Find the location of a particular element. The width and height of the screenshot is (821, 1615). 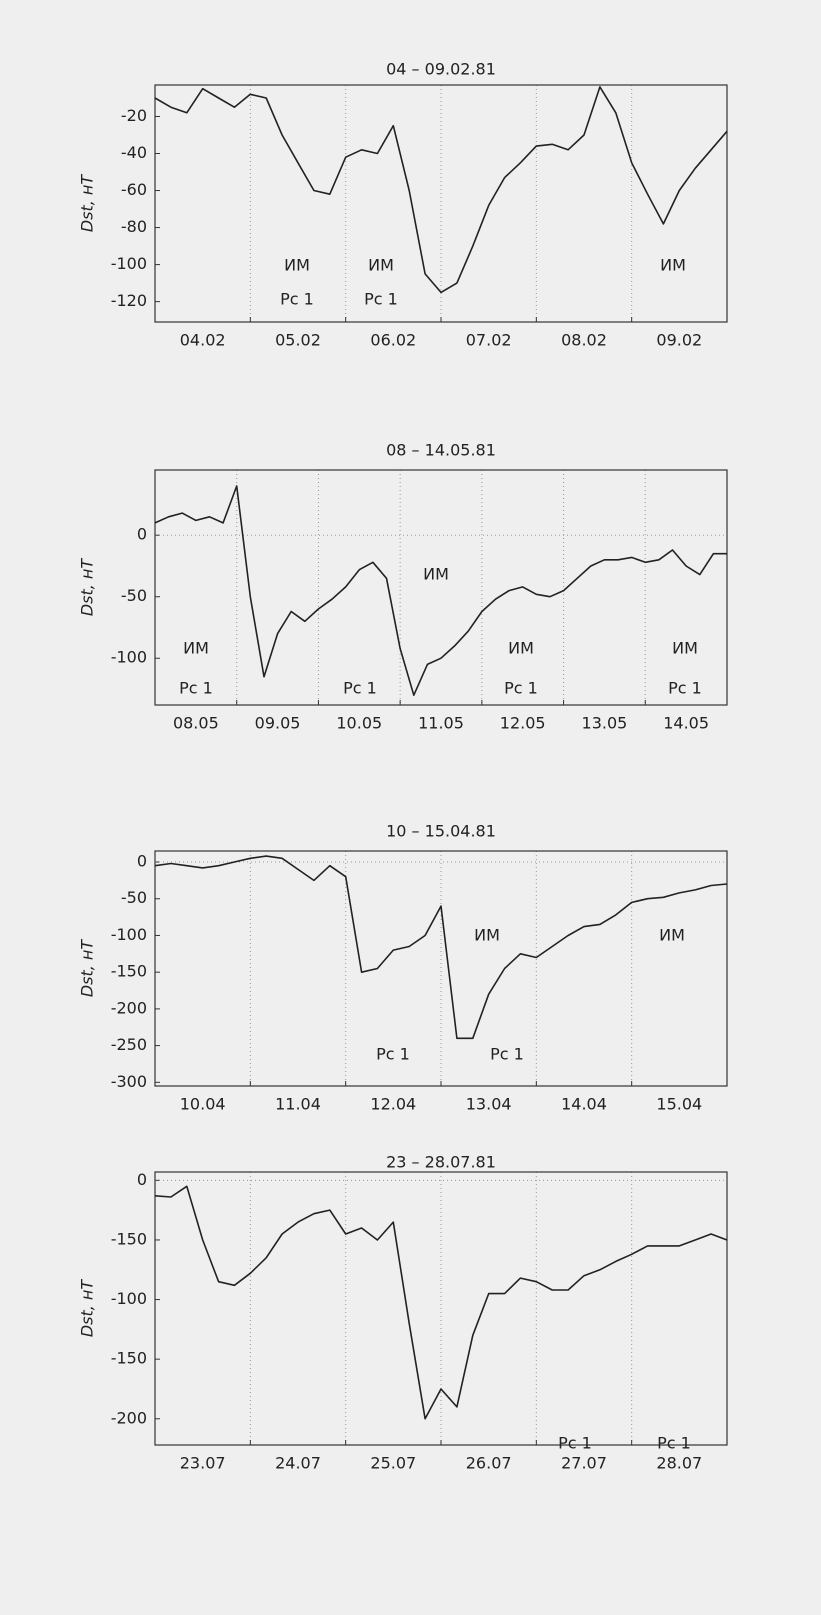

x-tick-label: 25.07 is located at coordinates (393, 1463).